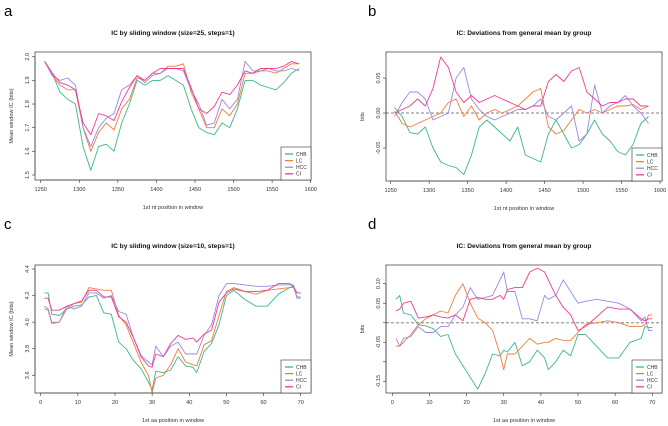  I want to click on y-tick-label: 1.7, so click(28, 128).